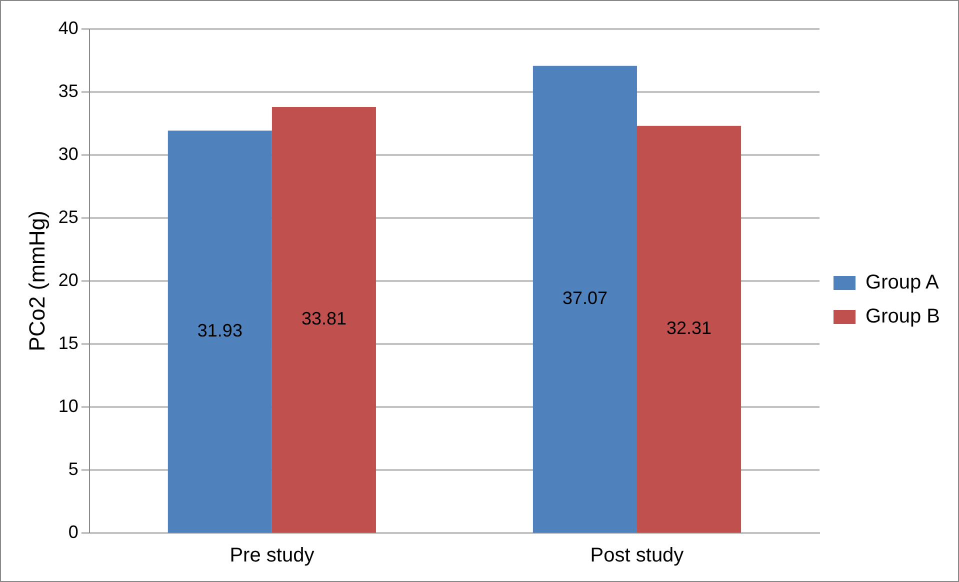 Image resolution: width=959 pixels, height=582 pixels. Describe the element at coordinates (68, 28) in the screenshot. I see `y-tick-label: 40` at that location.